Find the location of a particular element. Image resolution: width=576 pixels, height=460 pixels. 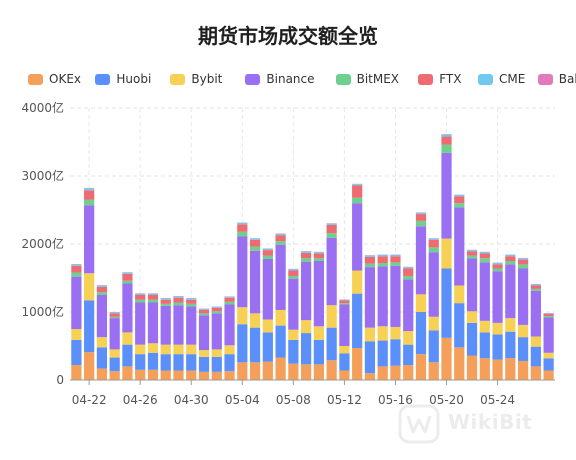

legend-label: Bakkt is located at coordinates (567, 79).